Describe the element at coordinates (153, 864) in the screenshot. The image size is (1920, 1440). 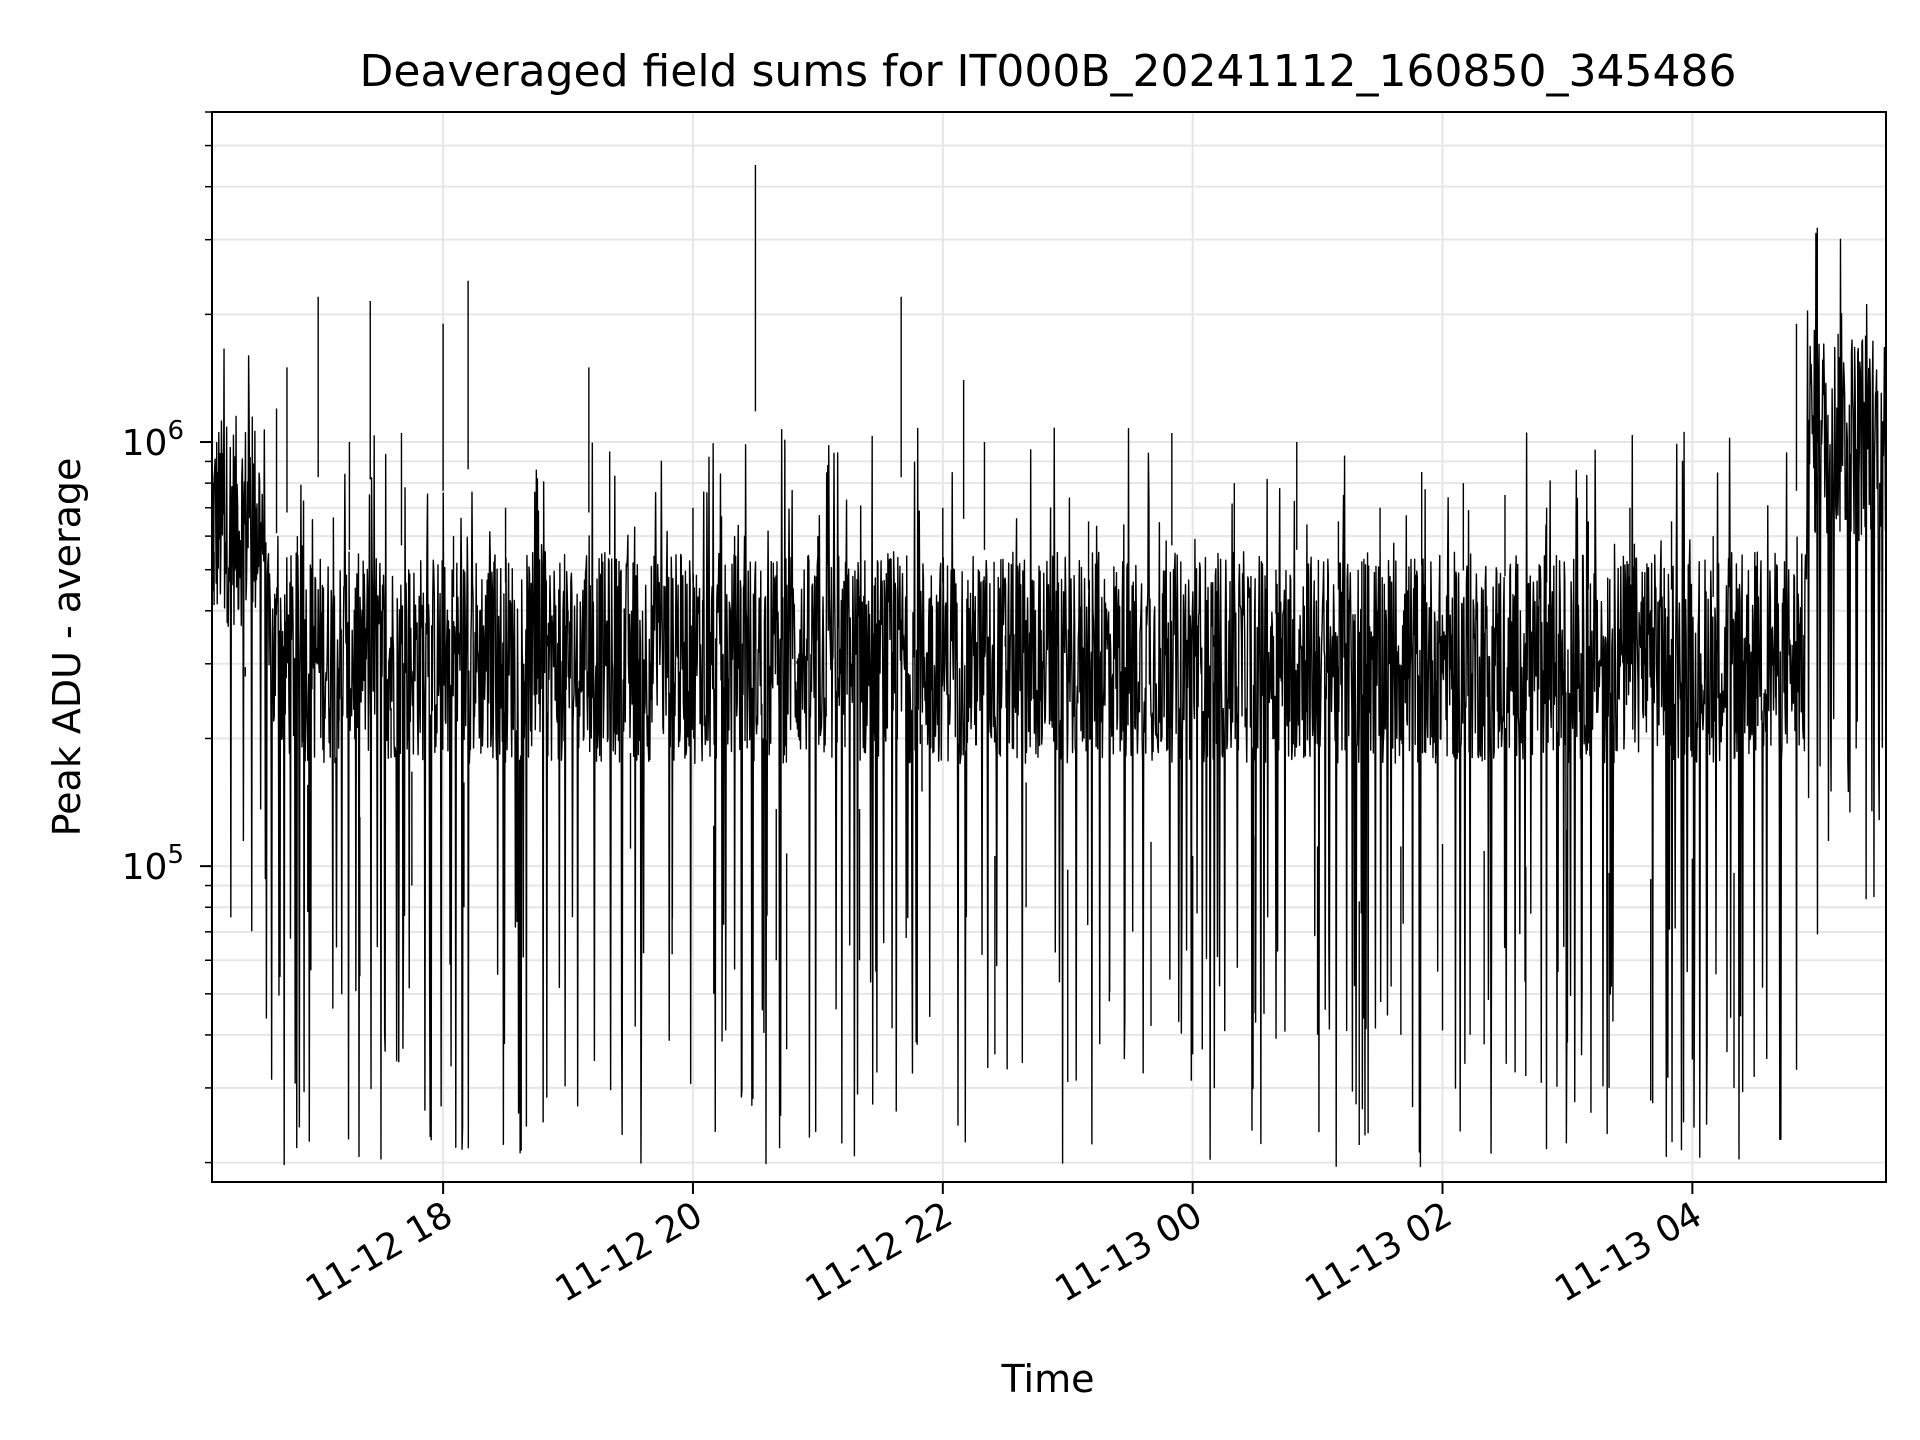
I see `y-tick-label: 10⁵` at that location.